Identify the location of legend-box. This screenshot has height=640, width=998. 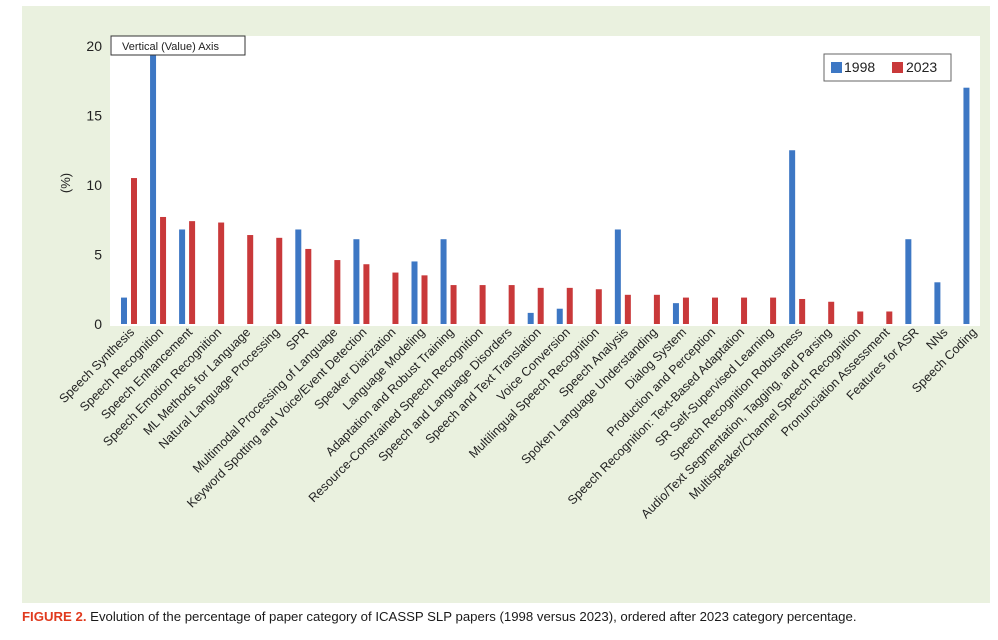
(887, 67).